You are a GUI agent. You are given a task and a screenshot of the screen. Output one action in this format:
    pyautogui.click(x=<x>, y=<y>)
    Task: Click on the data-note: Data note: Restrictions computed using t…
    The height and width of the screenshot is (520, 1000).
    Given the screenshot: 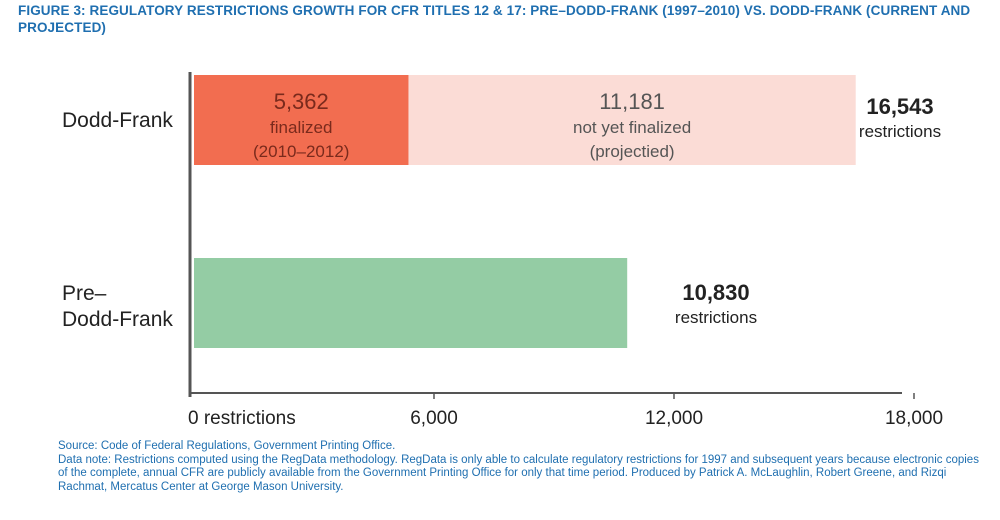 What is the action you would take?
    pyautogui.click(x=518, y=473)
    